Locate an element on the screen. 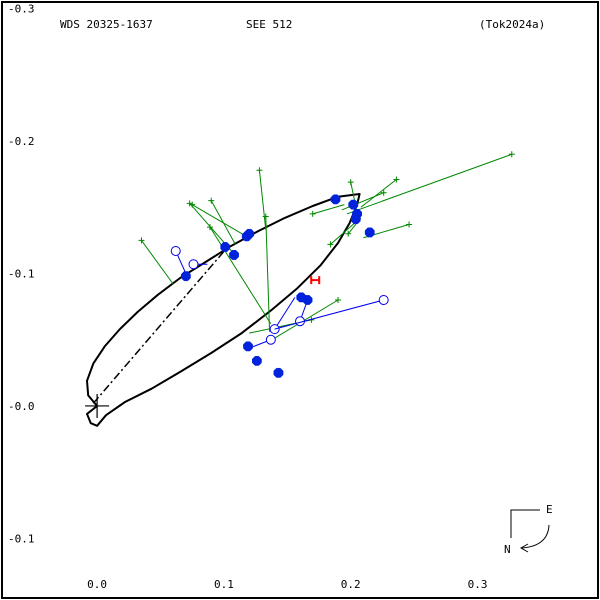 The height and width of the screenshot is (600, 600). x-tick-labels: 0.0 0.1 0.2 0.3 is located at coordinates (287, 584).